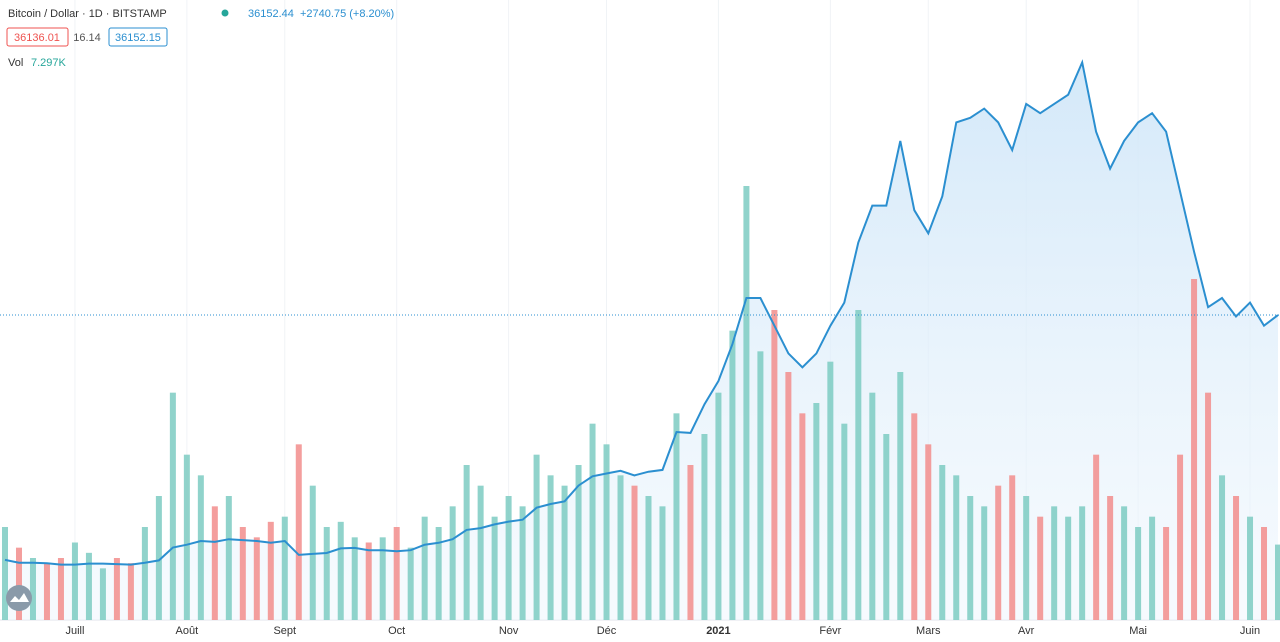 The image size is (1280, 642). Describe the element at coordinates (830, 631) in the screenshot. I see `x-tick-label: Févr` at that location.